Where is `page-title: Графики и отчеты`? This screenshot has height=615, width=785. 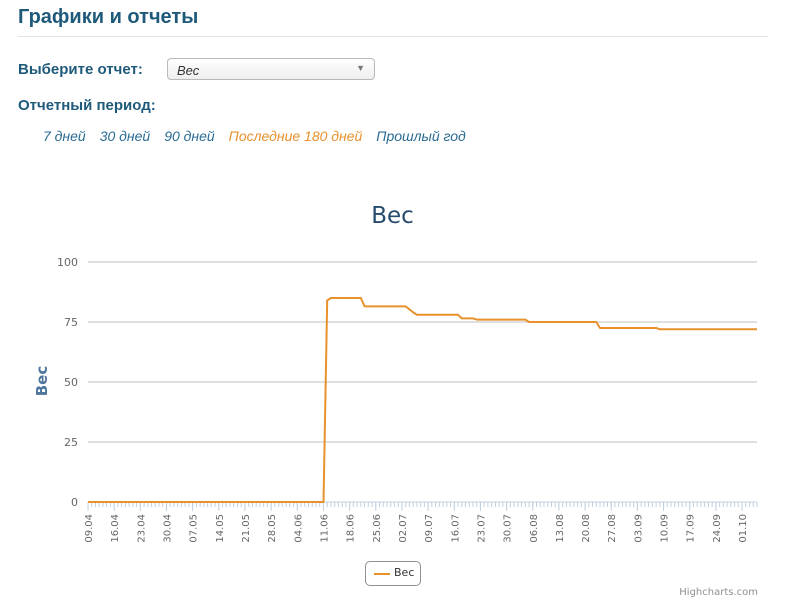 page-title: Графики и отчеты is located at coordinates (108, 17).